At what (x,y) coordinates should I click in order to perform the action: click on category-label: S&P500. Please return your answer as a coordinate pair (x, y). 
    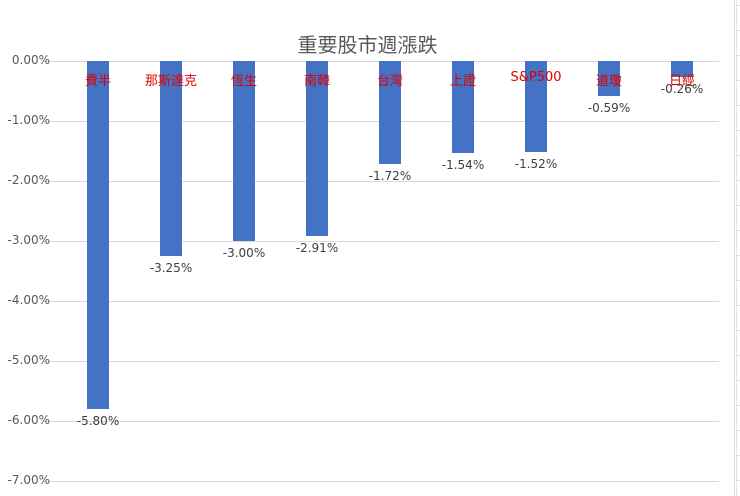
    Looking at the image, I should click on (536, 77).